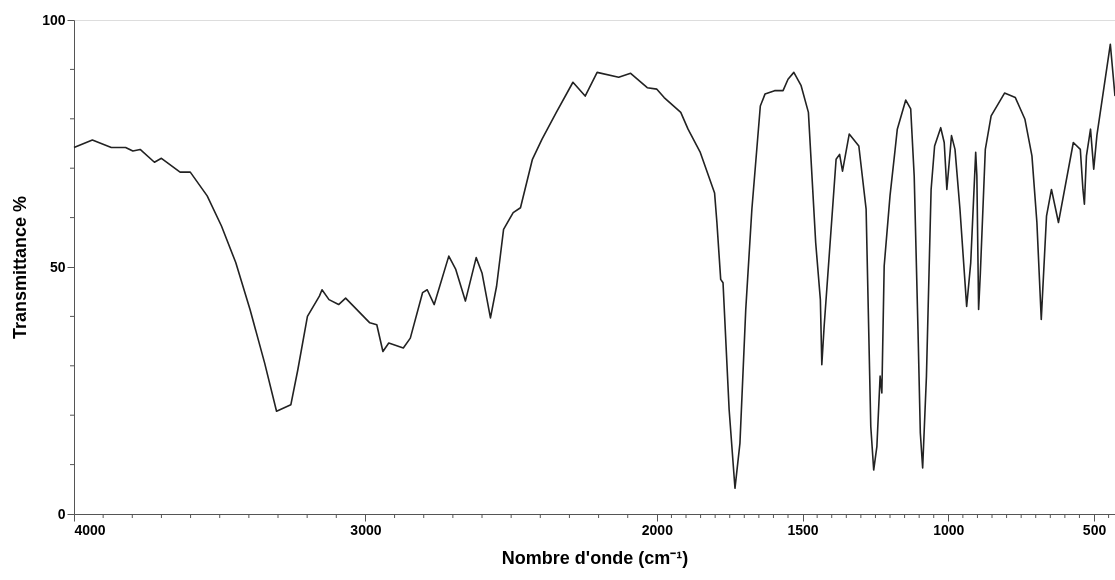  Describe the element at coordinates (90, 529) in the screenshot. I see `x-tick-label: 4000` at that location.